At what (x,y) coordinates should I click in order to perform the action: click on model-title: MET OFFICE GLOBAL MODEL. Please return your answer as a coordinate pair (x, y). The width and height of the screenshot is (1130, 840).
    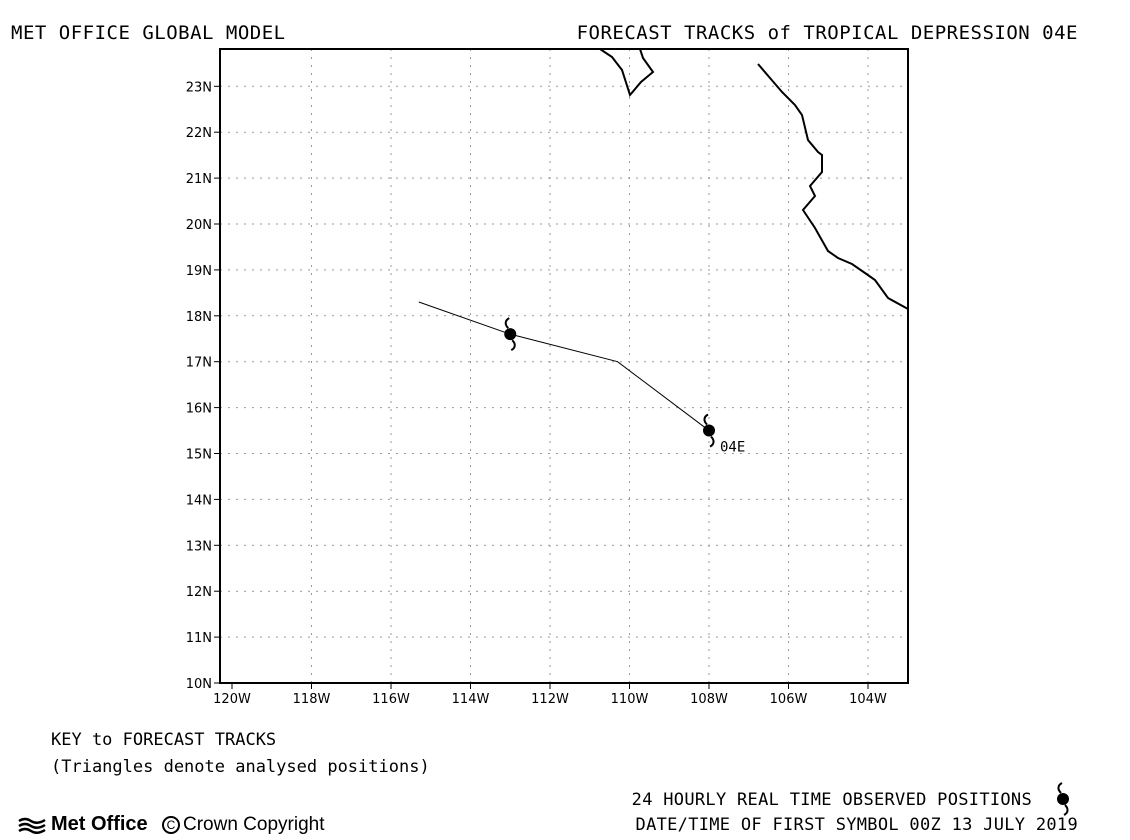
    Looking at the image, I should click on (148, 33).